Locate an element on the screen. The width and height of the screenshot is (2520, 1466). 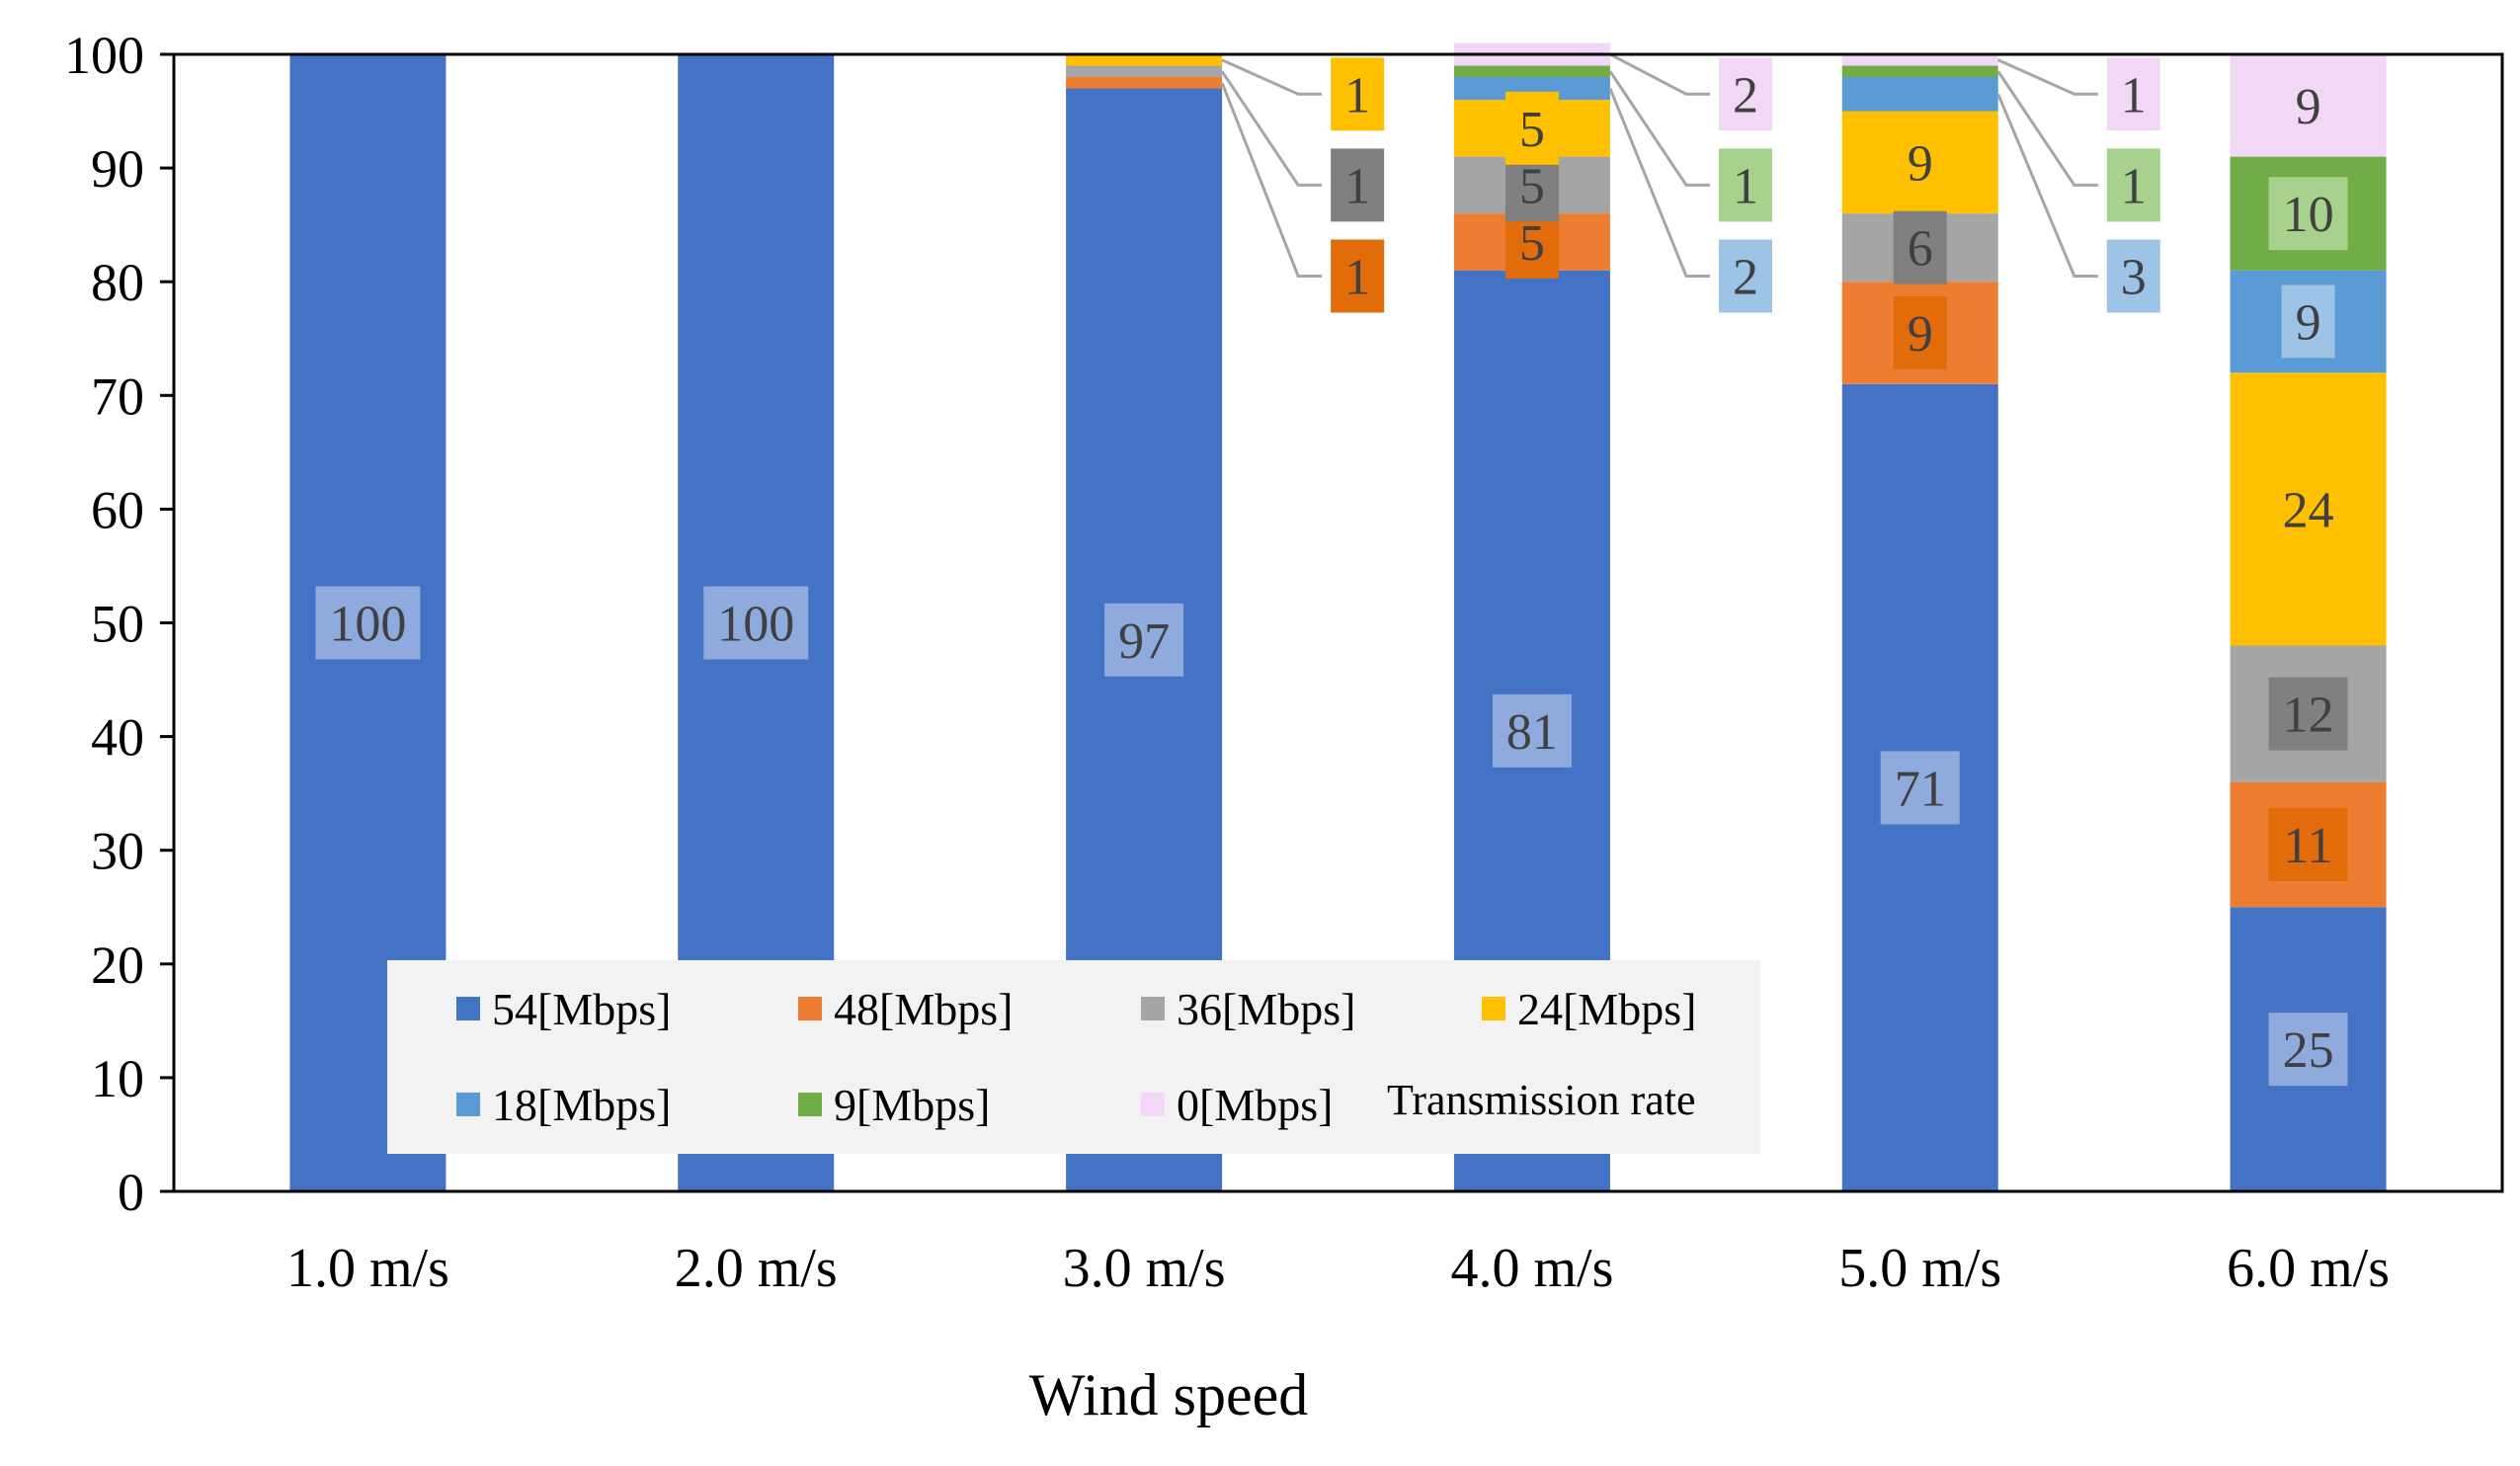
data-label-48mbps-5-bg is located at coordinates (2308, 844).